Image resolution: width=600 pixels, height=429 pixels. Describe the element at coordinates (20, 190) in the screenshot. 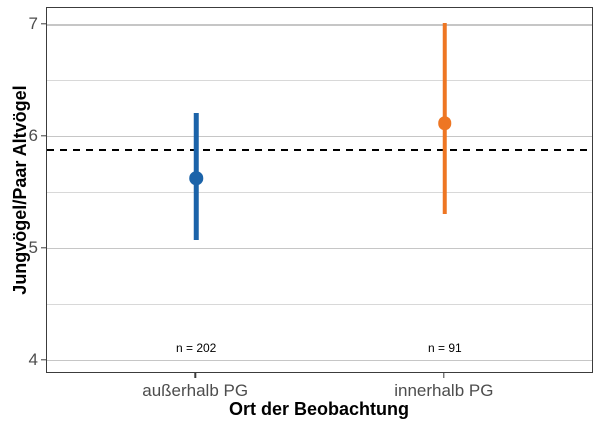

I see `y-axis-title: Jungvögel/Paar Altvögel` at that location.